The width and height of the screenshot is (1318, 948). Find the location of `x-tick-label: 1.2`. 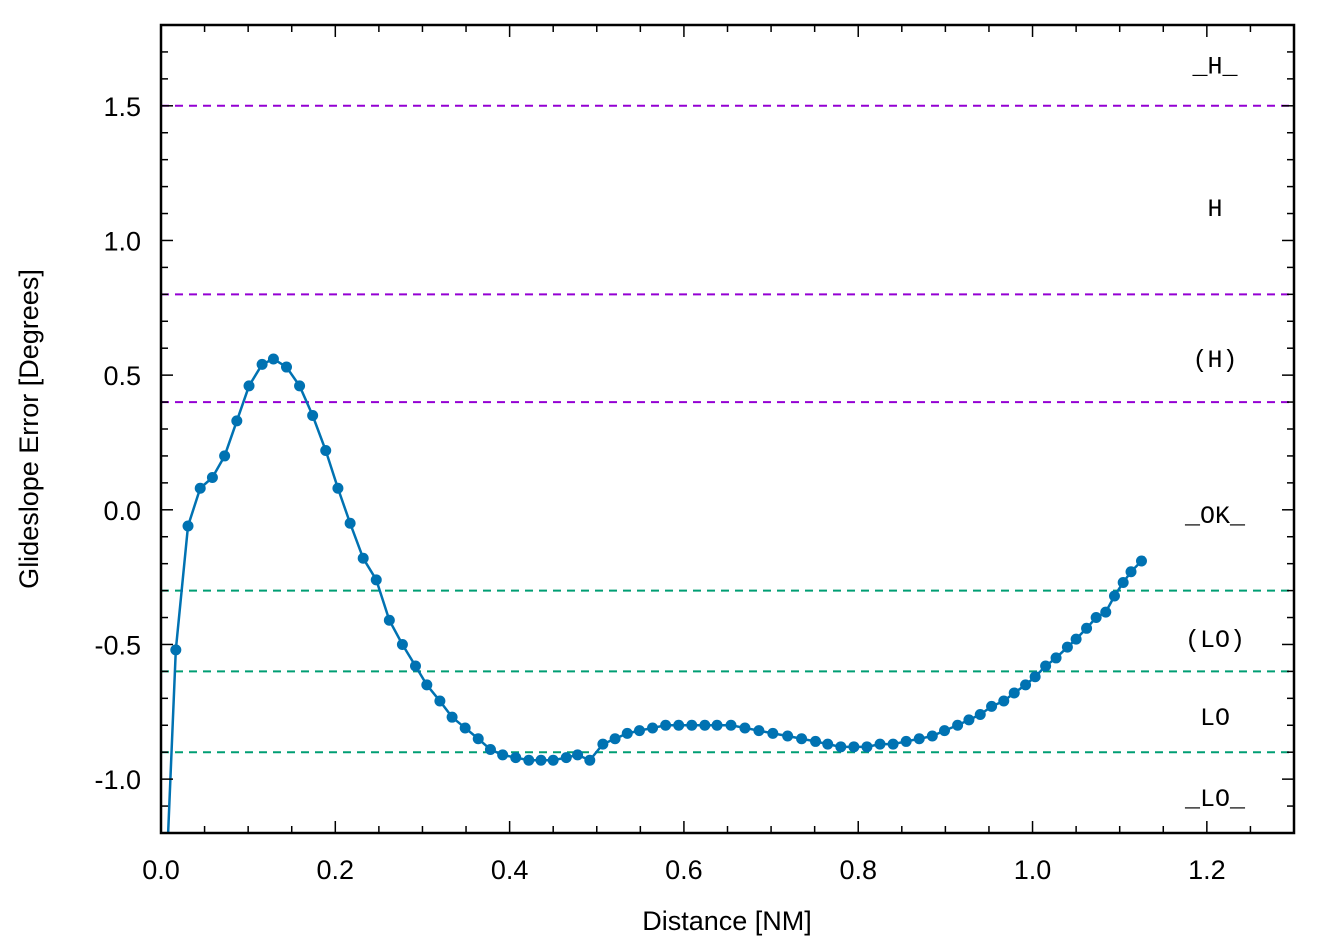

x-tick-label: 1.2 is located at coordinates (1207, 870).